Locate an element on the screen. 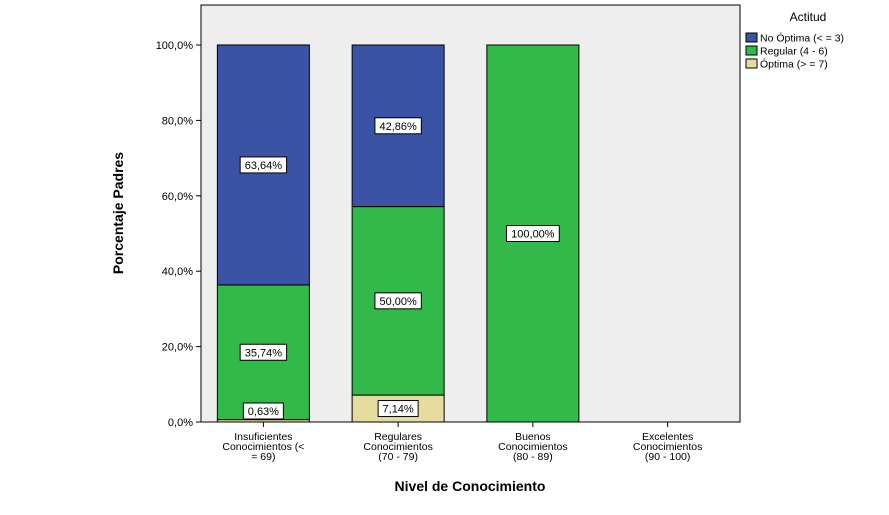 The image size is (889, 515). y-tick-label: 100,0% is located at coordinates (175, 46).